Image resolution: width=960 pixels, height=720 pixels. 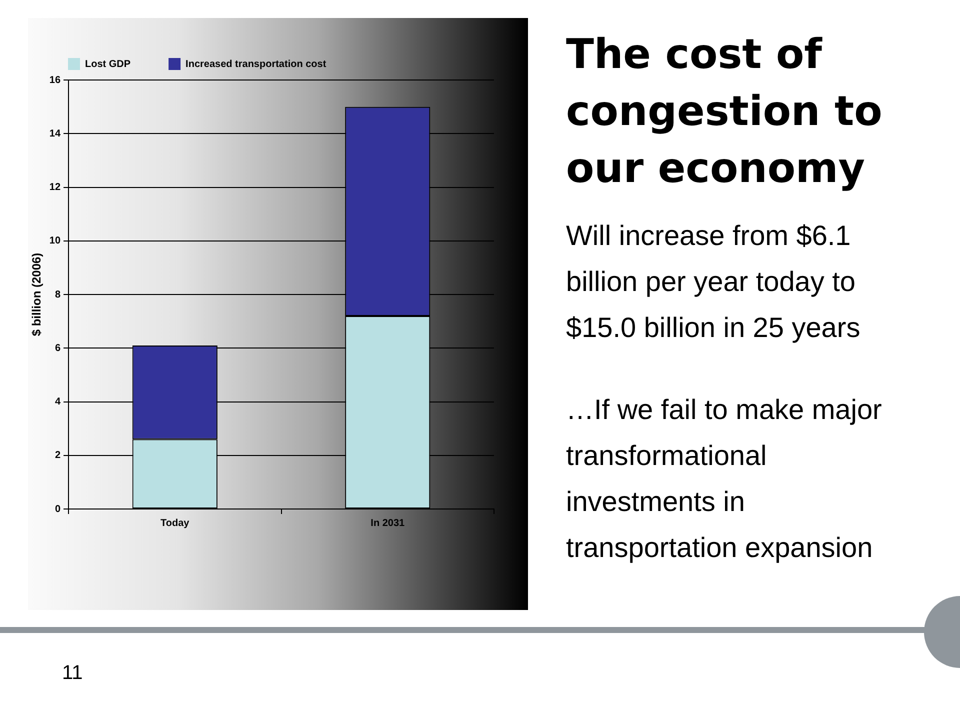 What do you see at coordinates (57, 348) in the screenshot?
I see `y-tick-label: 6` at bounding box center [57, 348].